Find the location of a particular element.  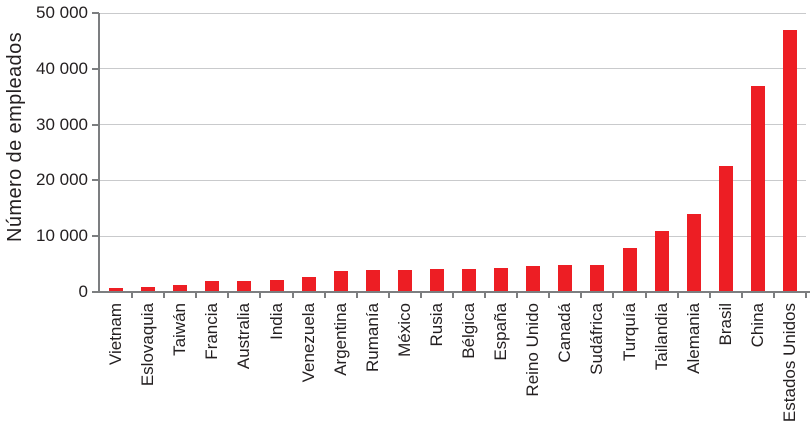

bar-brasil is located at coordinates (726, 229).